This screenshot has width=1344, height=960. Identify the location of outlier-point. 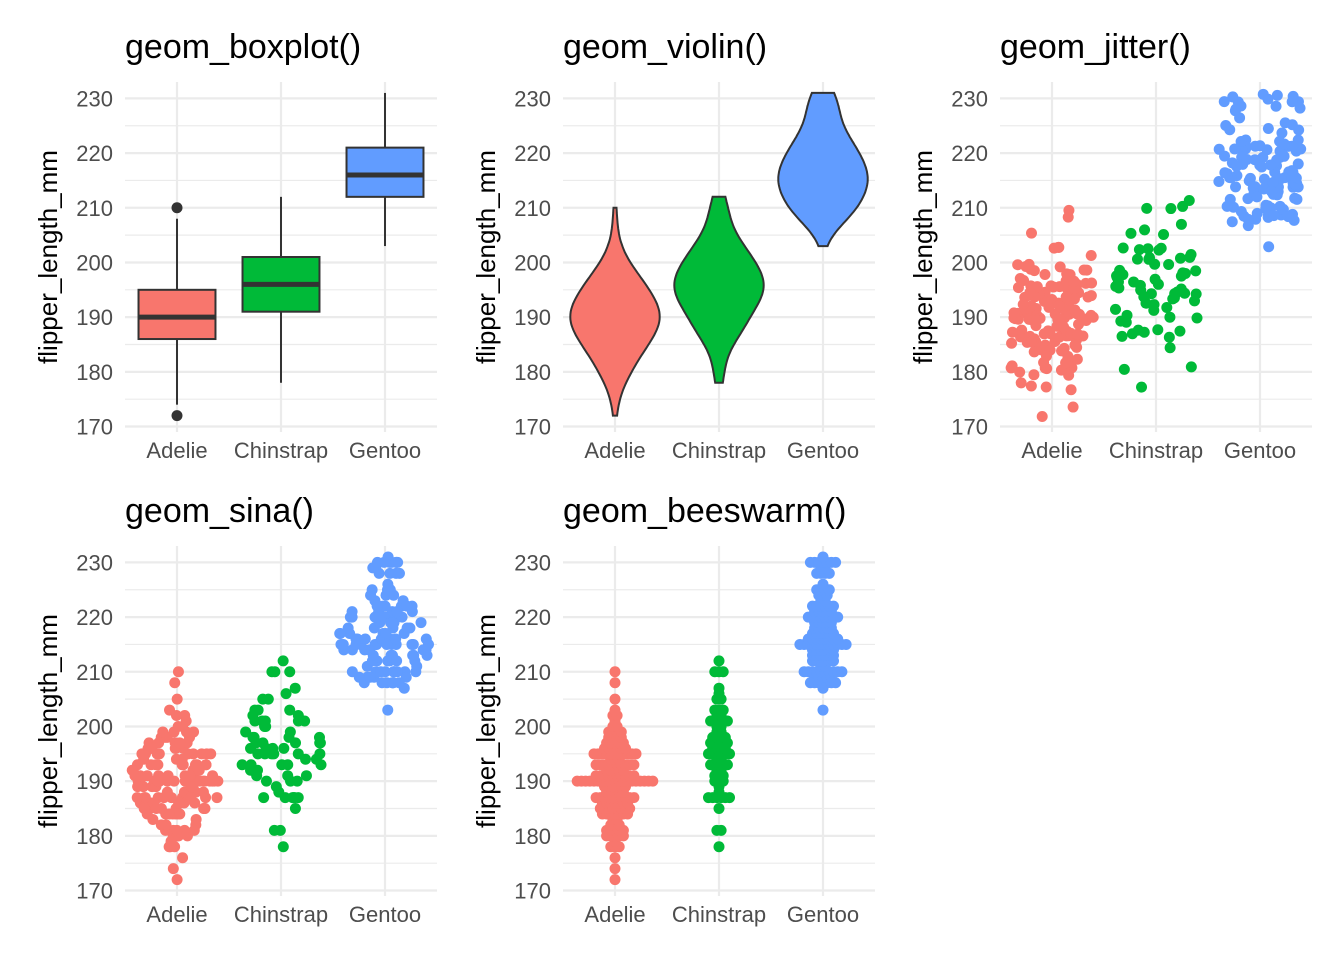
(177, 416).